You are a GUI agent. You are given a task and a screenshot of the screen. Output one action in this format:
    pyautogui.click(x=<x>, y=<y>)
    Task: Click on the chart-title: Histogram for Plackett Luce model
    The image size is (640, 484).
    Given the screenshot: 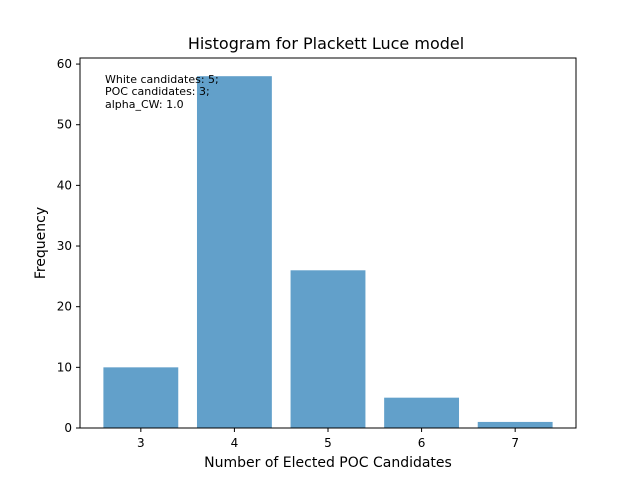 What is the action you would take?
    pyautogui.click(x=326, y=43)
    